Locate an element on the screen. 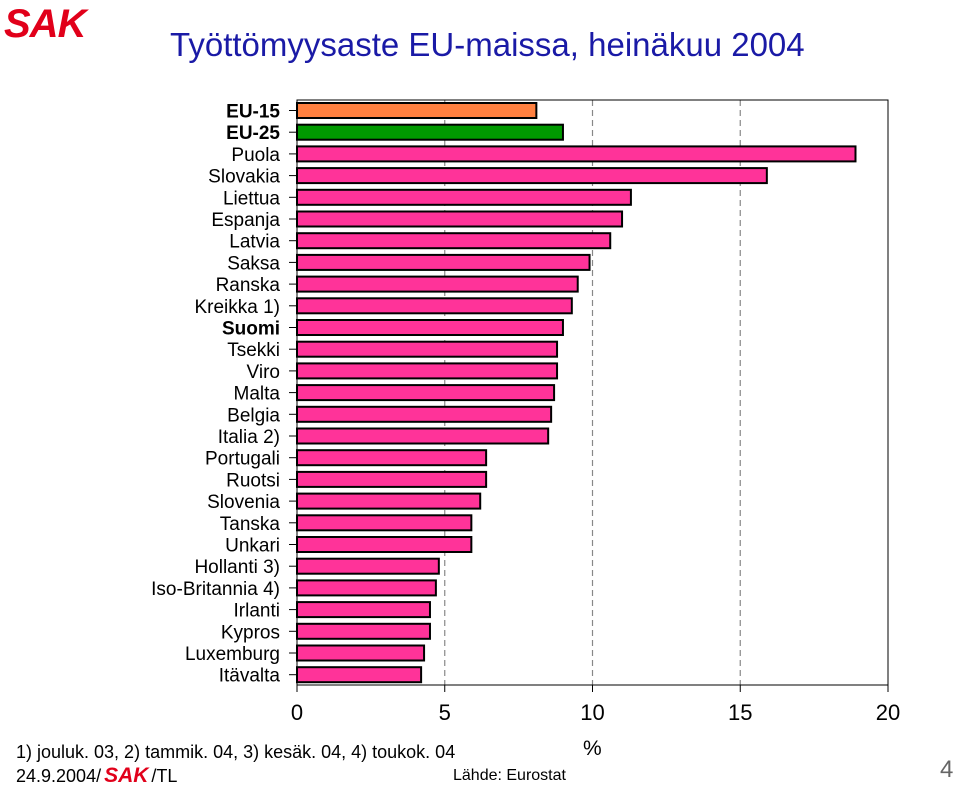 Image resolution: width=960 pixels, height=789 pixels. category-label: EU-25 is located at coordinates (253, 133).